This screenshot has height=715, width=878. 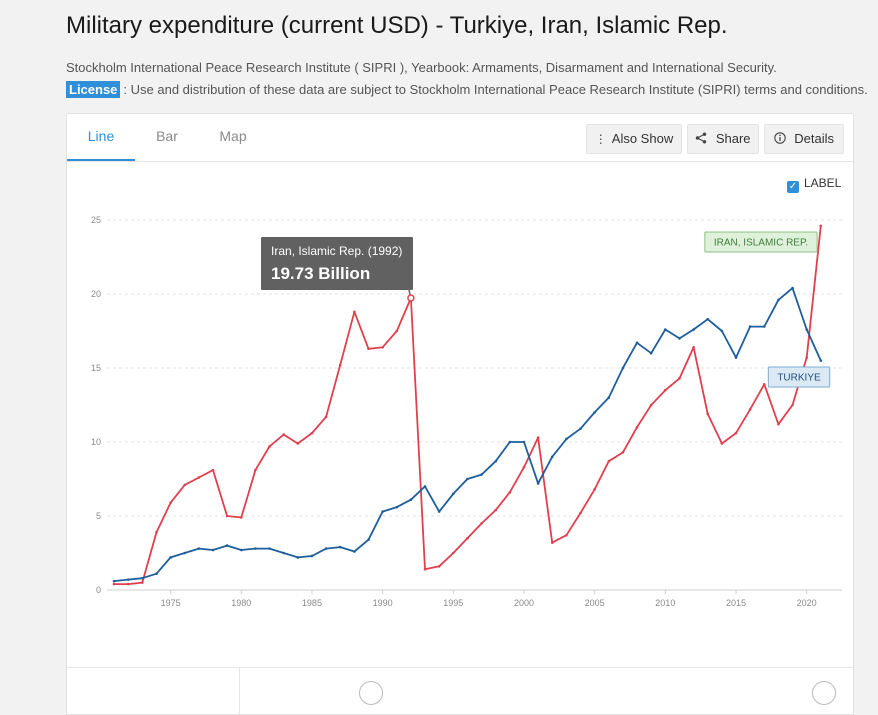 What do you see at coordinates (723, 139) in the screenshot?
I see `share-button: Share` at bounding box center [723, 139].